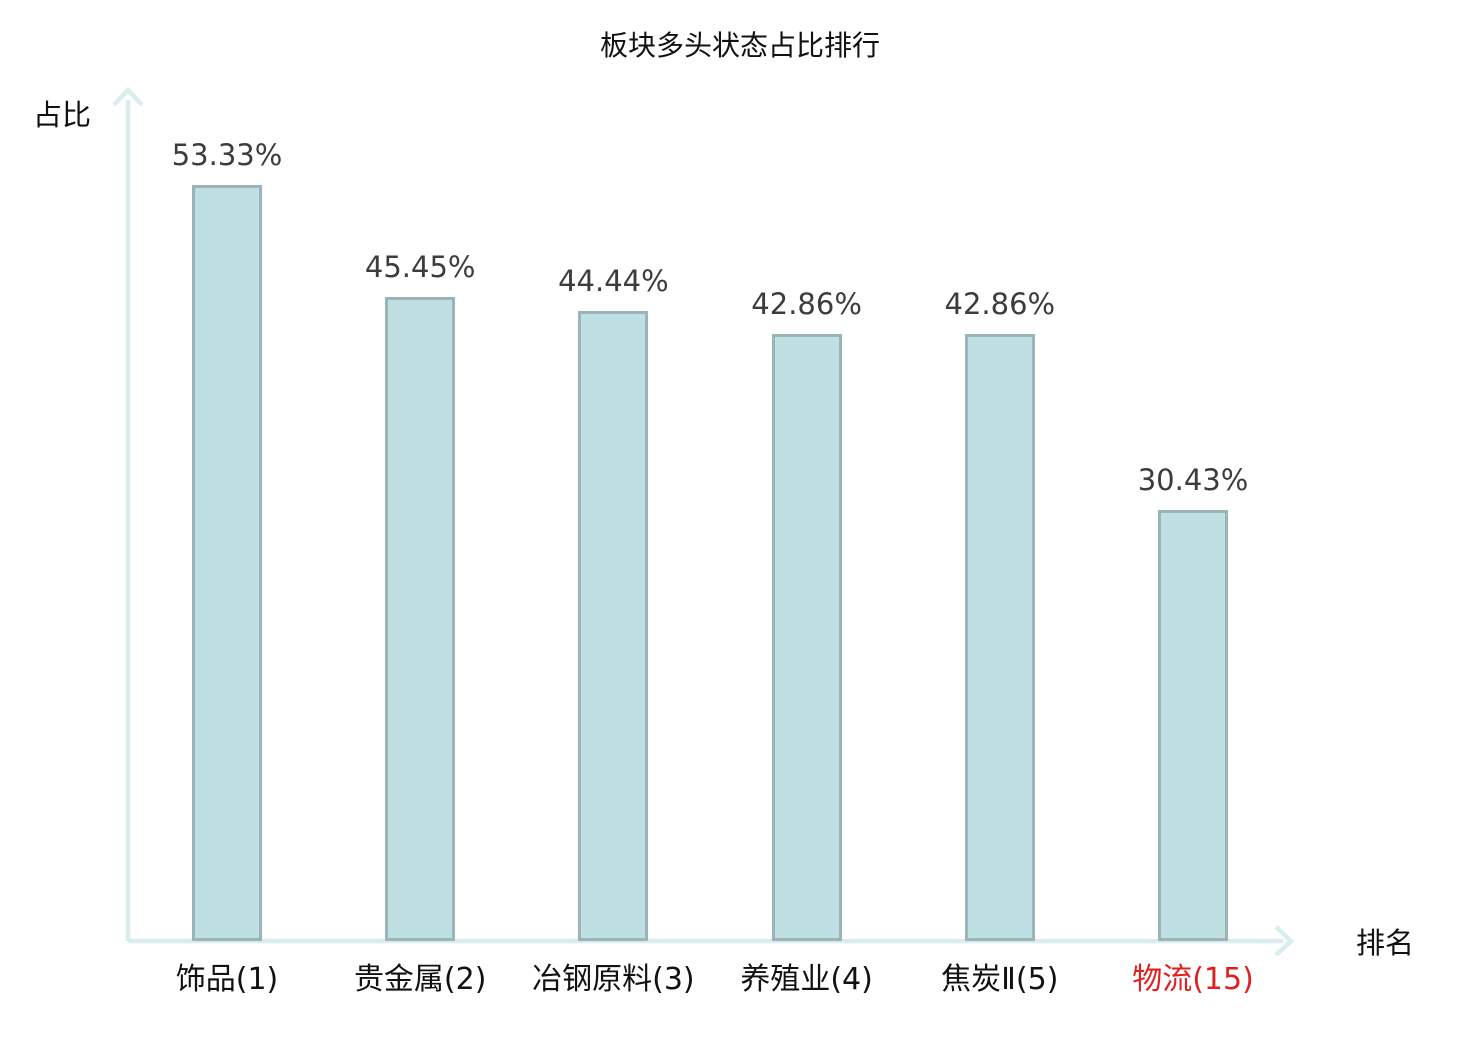 This screenshot has height=1040, width=1480. What do you see at coordinates (1000, 979) in the screenshot?
I see `bar-category-label: 焦炭Ⅱ(5)` at bounding box center [1000, 979].